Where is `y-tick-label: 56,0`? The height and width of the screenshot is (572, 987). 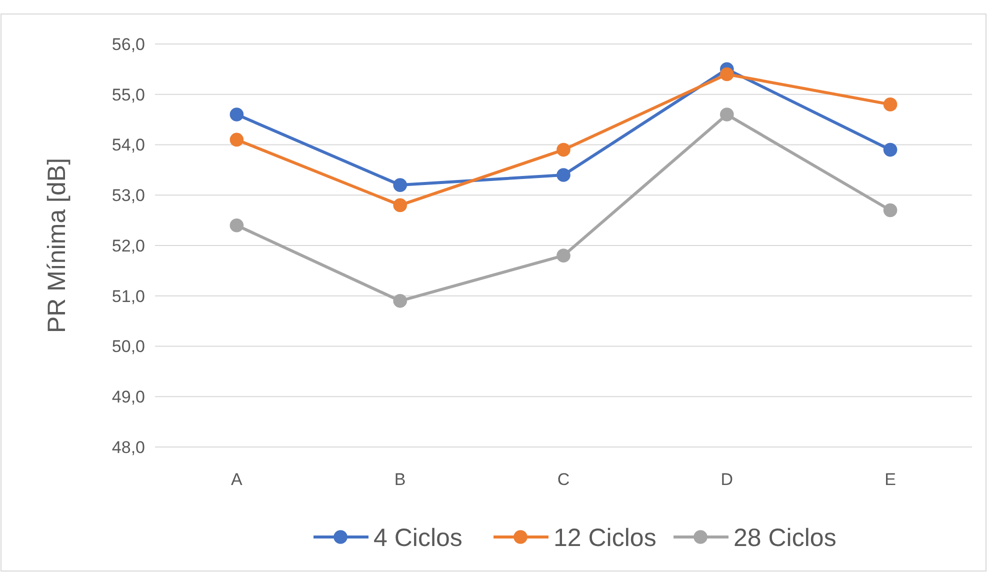 y-tick-label: 56,0 is located at coordinates (128, 44).